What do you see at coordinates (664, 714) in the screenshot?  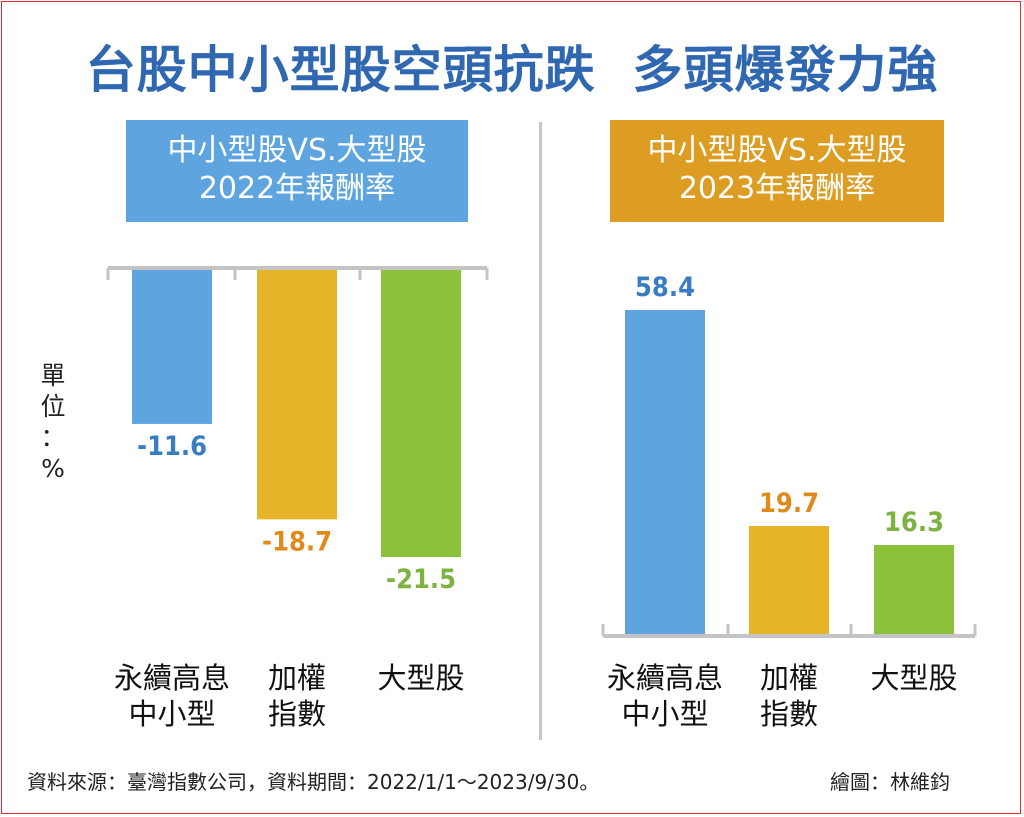 I see `category-label-2023-1: 中小型` at bounding box center [664, 714].